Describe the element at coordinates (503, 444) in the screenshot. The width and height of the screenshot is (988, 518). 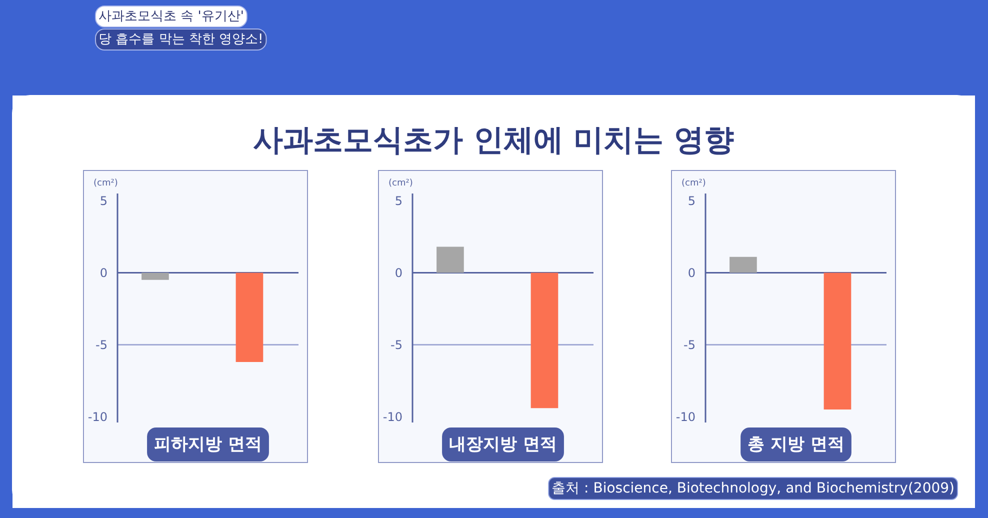
I see `x-axis-title: 내장지방 면적` at that location.